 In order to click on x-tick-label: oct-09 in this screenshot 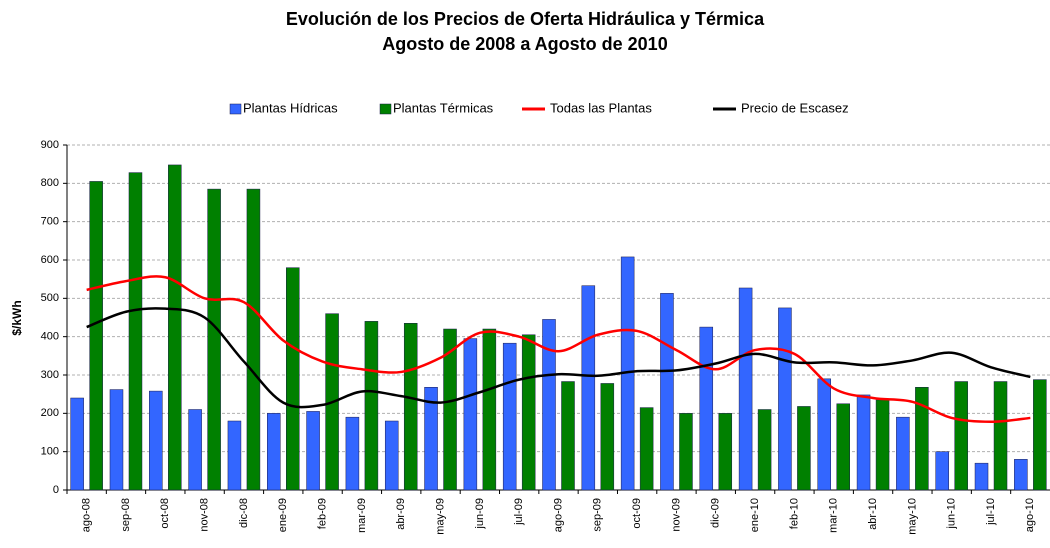, I will do `click(637, 513)`.